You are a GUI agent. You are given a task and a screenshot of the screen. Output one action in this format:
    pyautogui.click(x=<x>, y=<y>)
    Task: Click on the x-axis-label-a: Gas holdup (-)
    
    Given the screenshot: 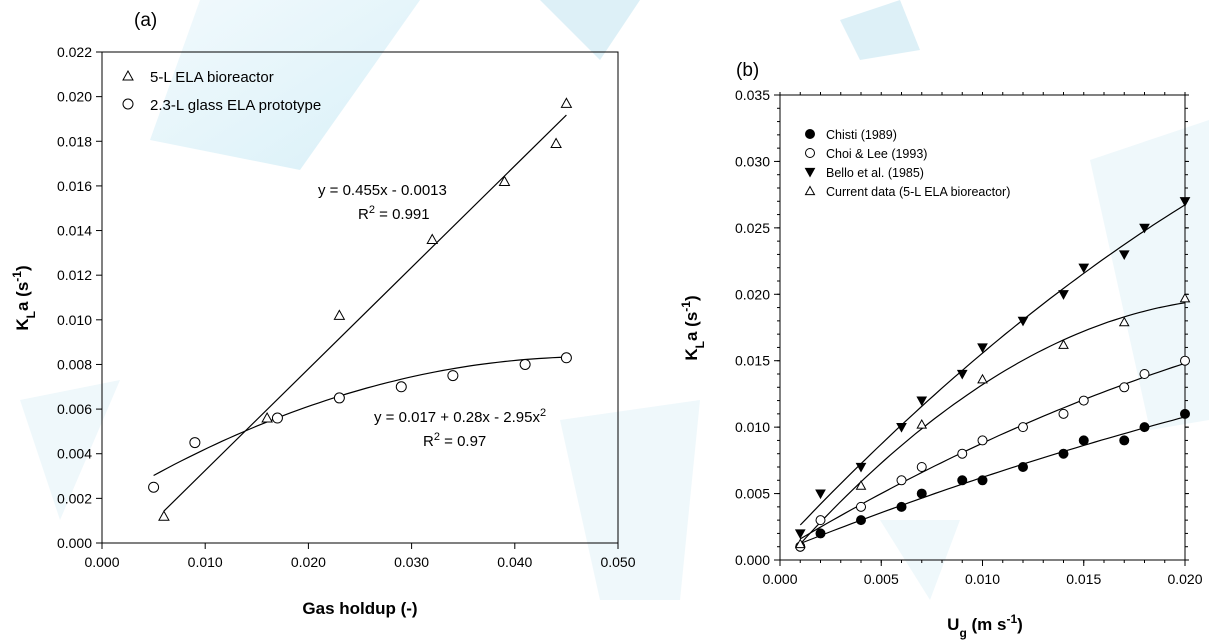 What is the action you would take?
    pyautogui.click(x=359, y=608)
    